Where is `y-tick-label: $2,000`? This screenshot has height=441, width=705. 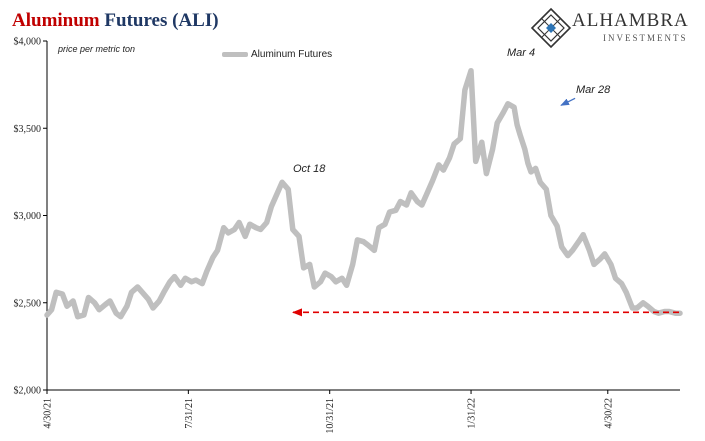
y-tick-label: $2,000 is located at coordinates (28, 391).